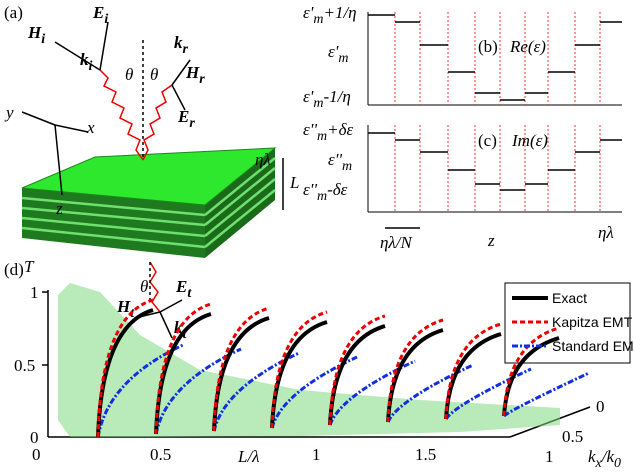 This screenshot has height=475, width=634. What do you see at coordinates (604, 459) in the screenshot?
I see `label: kx/k0` at bounding box center [604, 459].